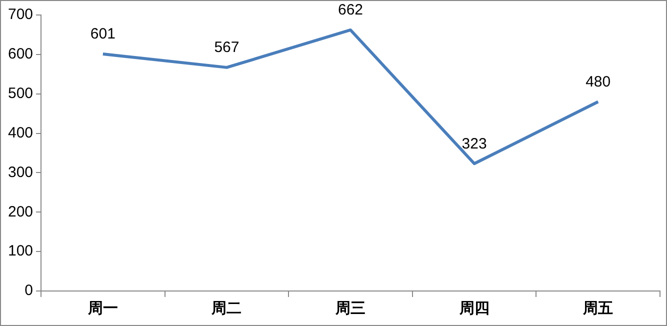 The height and width of the screenshot is (326, 667). What do you see at coordinates (21, 93) in the screenshot?
I see `y-tick-label: 500` at bounding box center [21, 93].